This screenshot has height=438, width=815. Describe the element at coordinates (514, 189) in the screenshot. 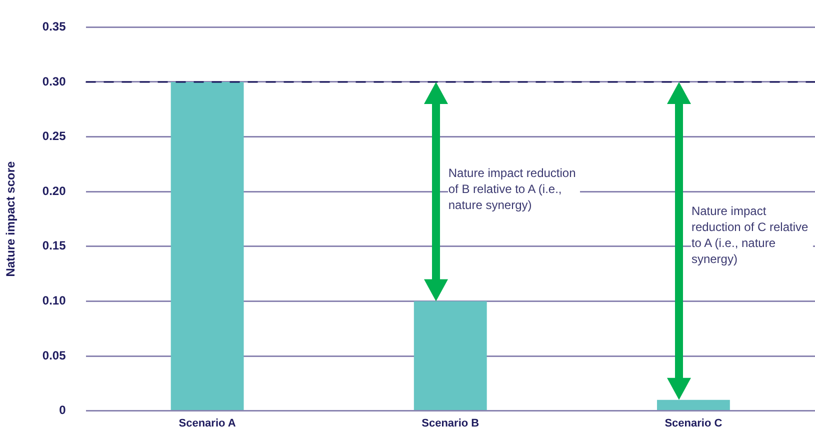

I see `annotation: Nature impact reduction of B relative to A (i.e., nature synergy)` at that location.